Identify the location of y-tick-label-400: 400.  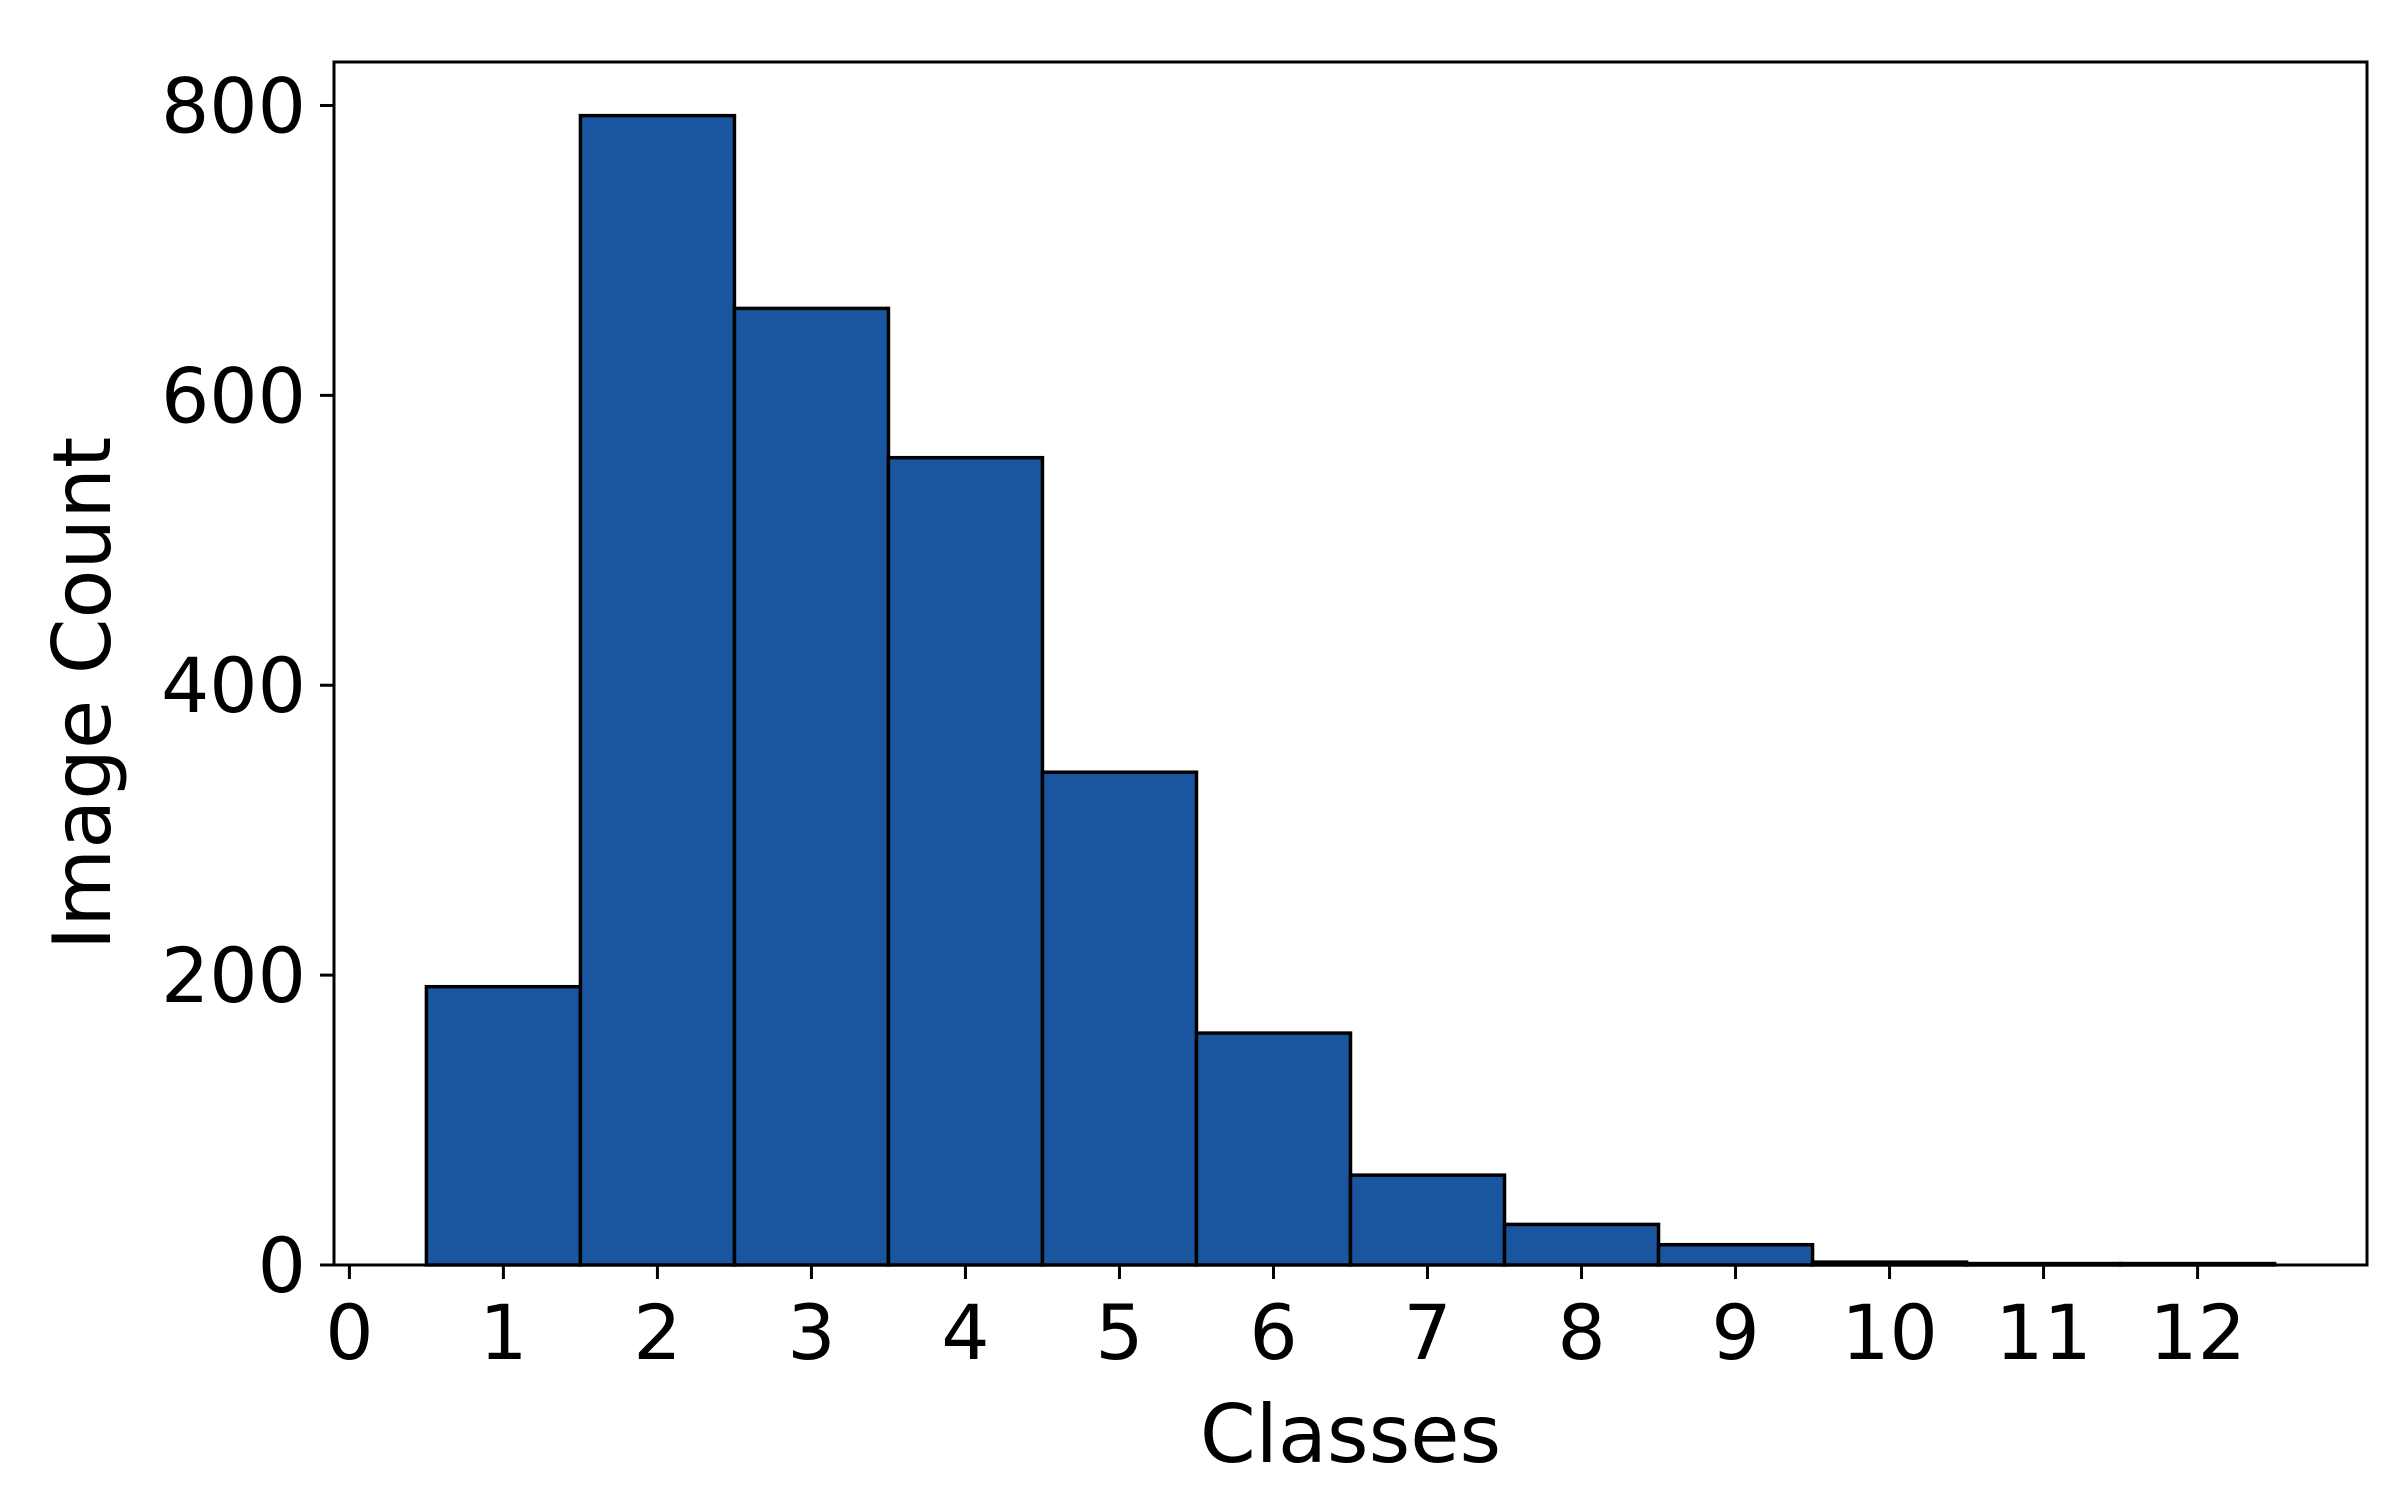
(233, 685).